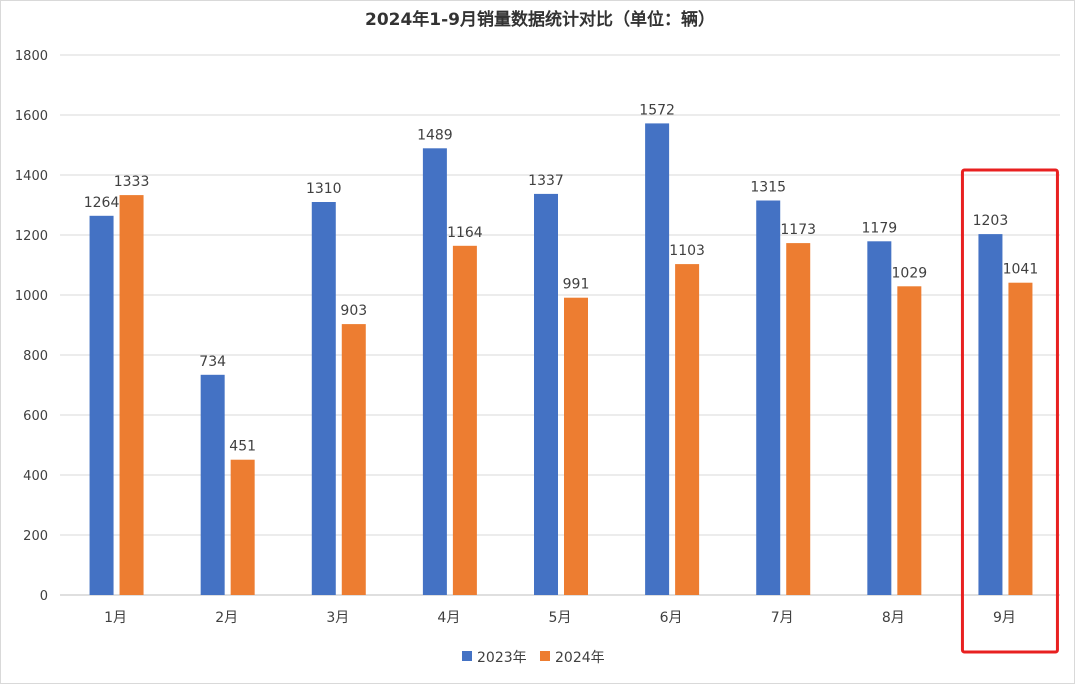 The width and height of the screenshot is (1081, 691). I want to click on y-tick-label: 400, so click(35, 476).